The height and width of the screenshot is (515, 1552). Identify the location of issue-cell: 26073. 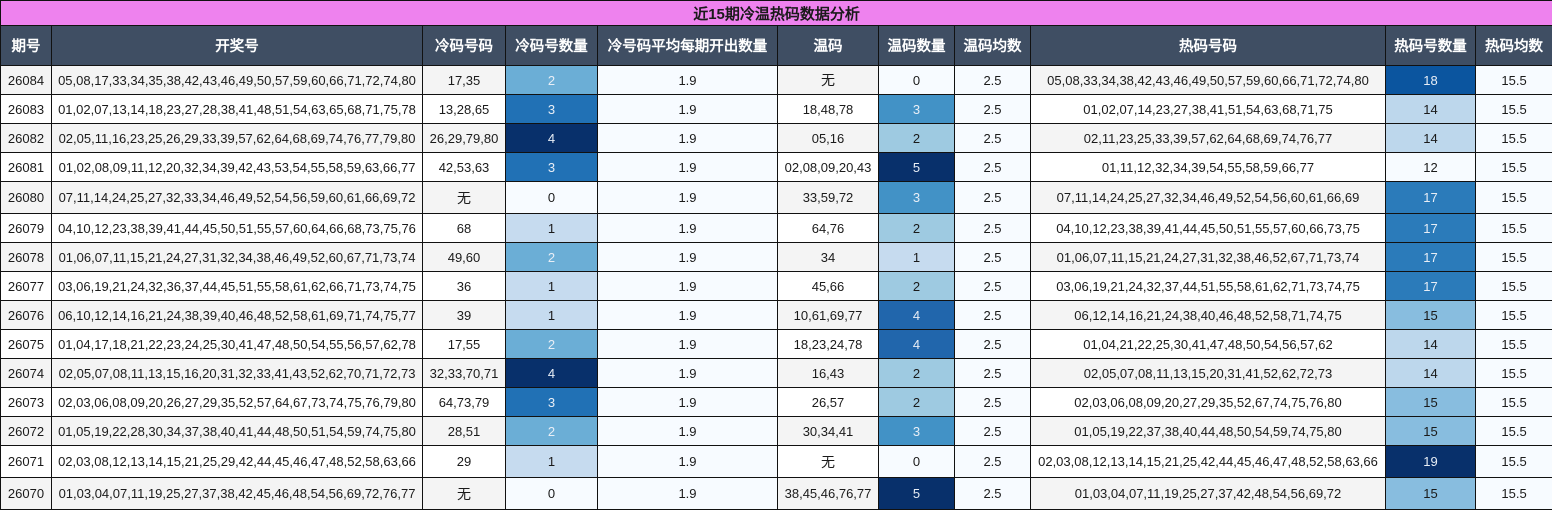
(26, 402).